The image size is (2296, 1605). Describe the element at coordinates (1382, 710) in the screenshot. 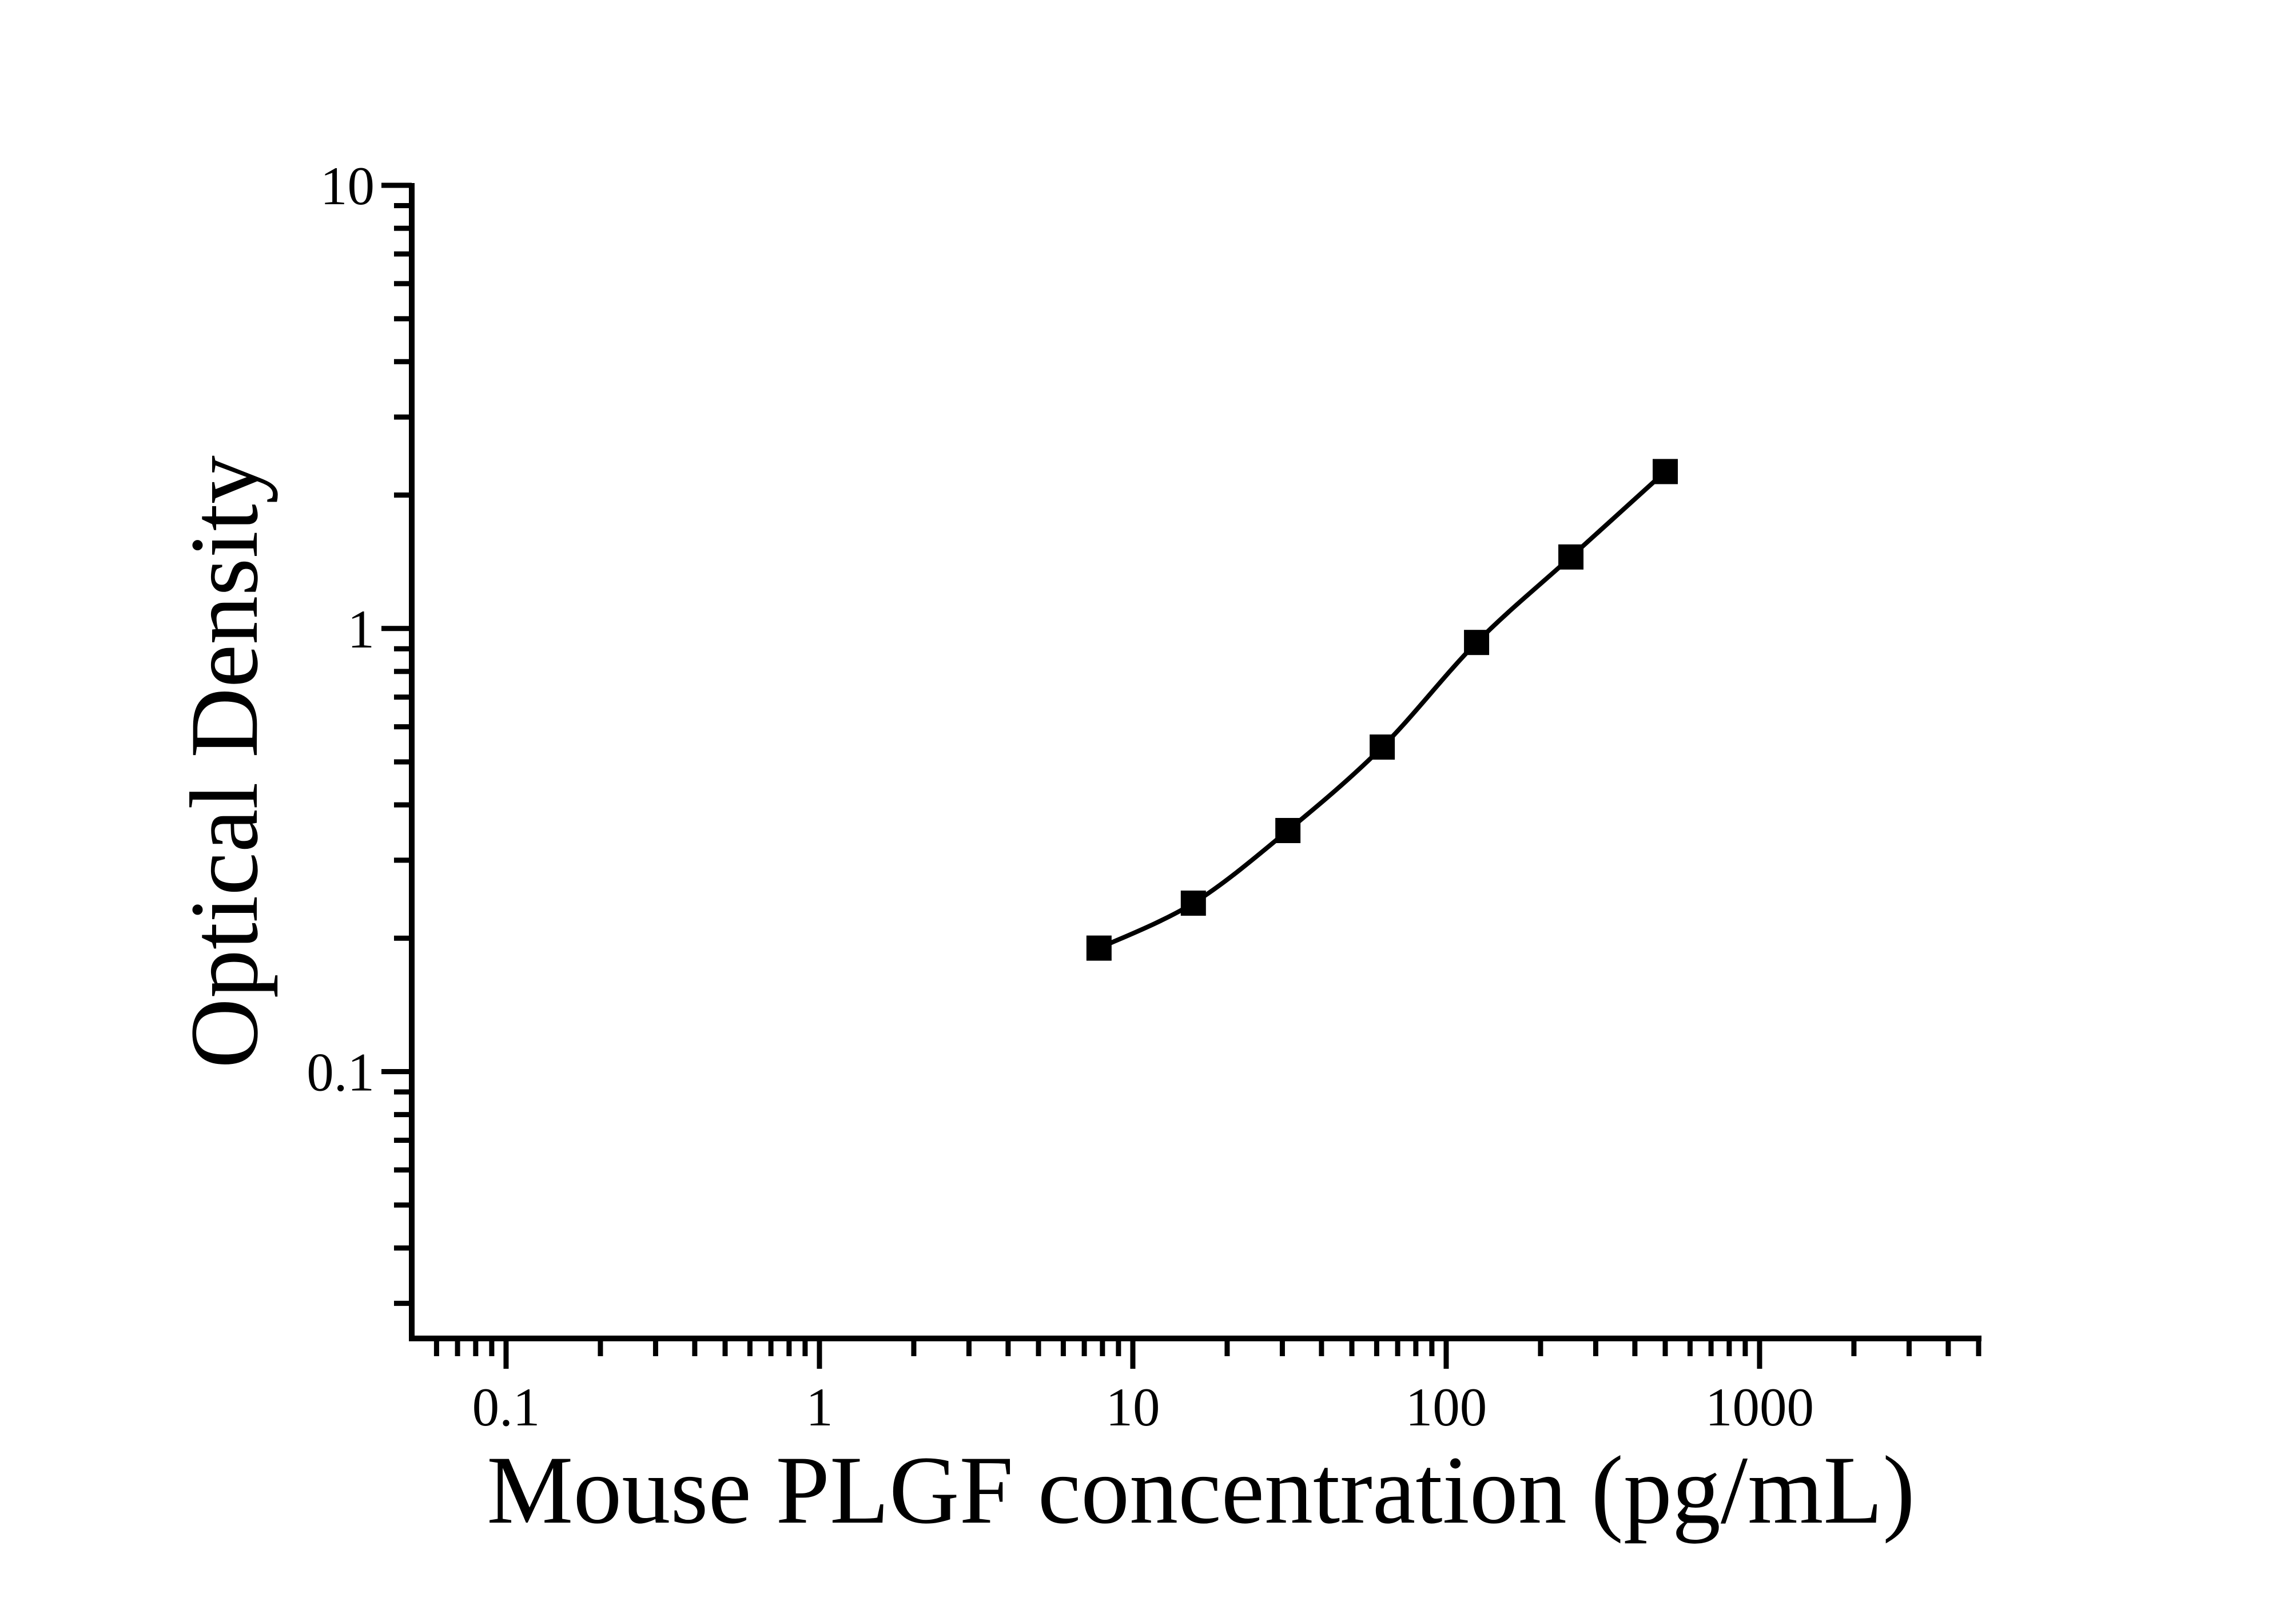

I see `standard-curve-line` at that location.